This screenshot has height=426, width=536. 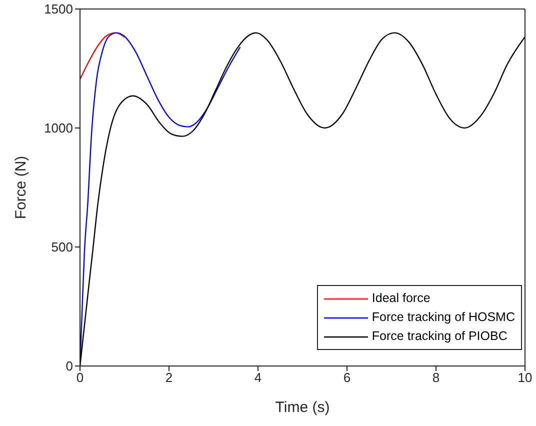 What do you see at coordinates (69, 366) in the screenshot?
I see `y-tick-label: 0` at bounding box center [69, 366].